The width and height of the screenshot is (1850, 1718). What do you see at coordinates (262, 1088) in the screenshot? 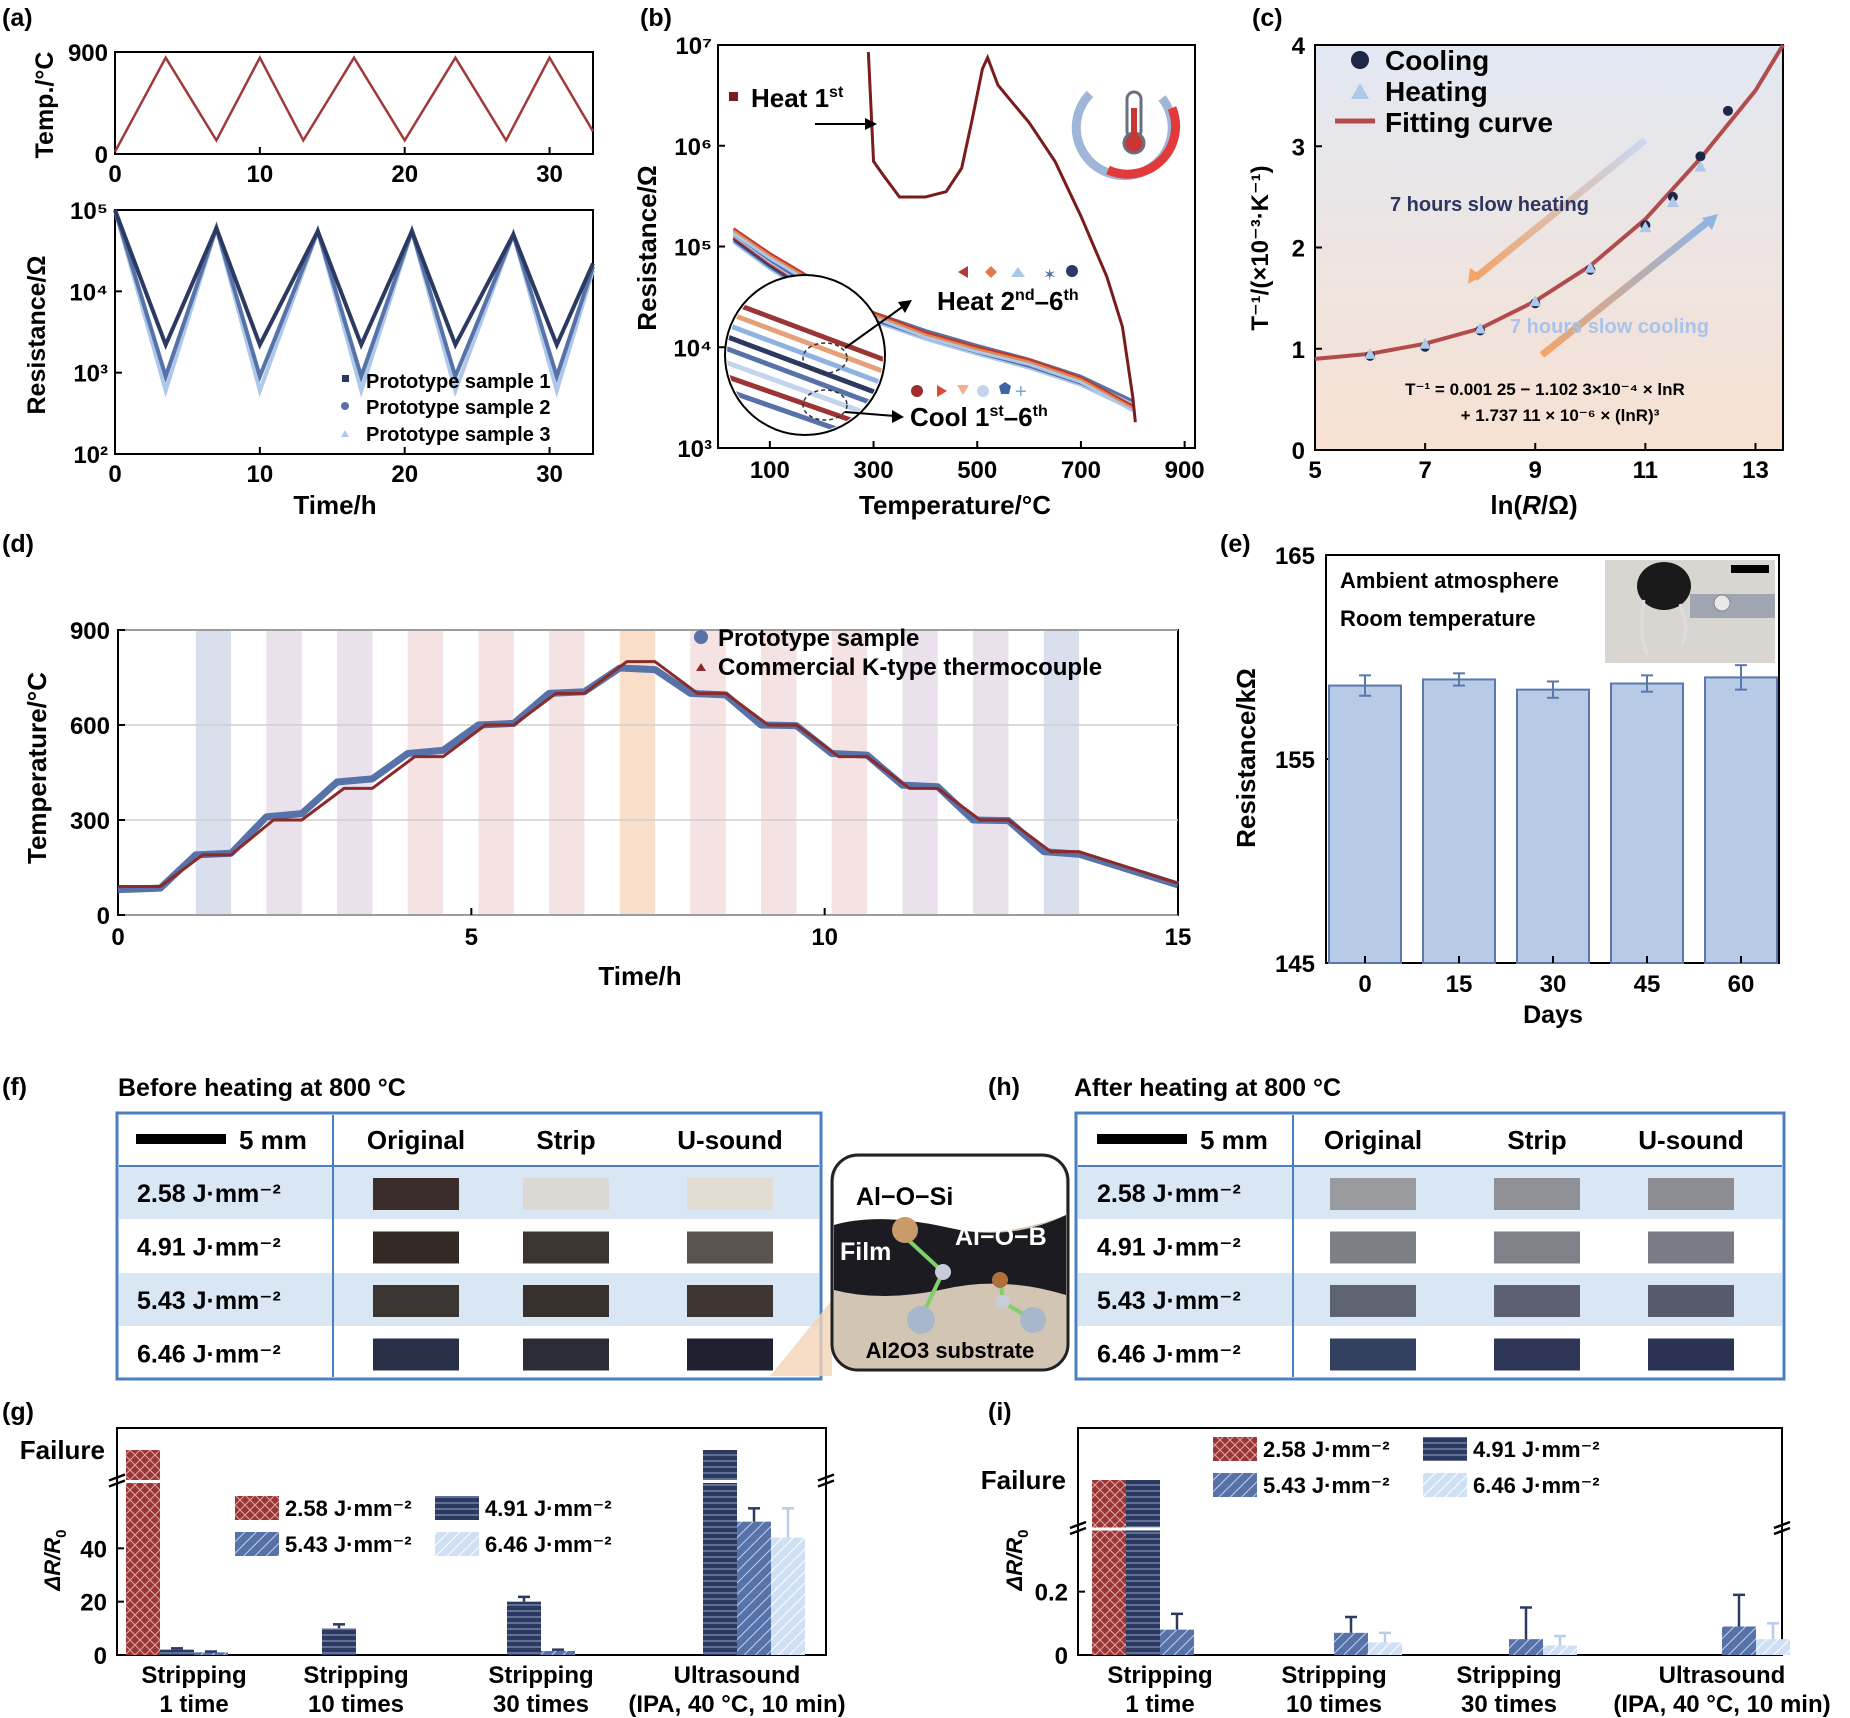
I see `table-title-f: Before heating at 800 °C` at bounding box center [262, 1088].